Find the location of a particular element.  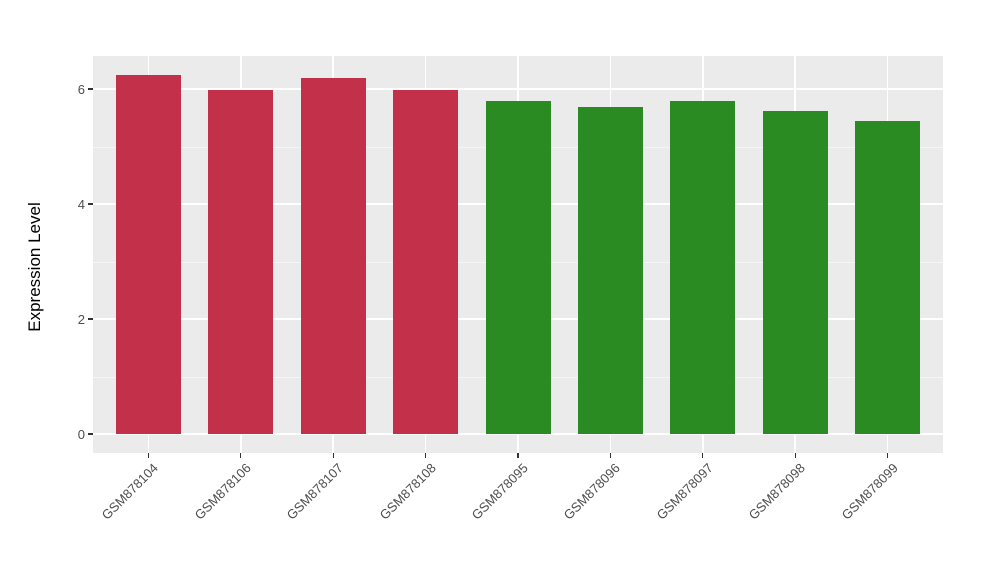

x-tick-mark-GSM878108 is located at coordinates (426, 455).